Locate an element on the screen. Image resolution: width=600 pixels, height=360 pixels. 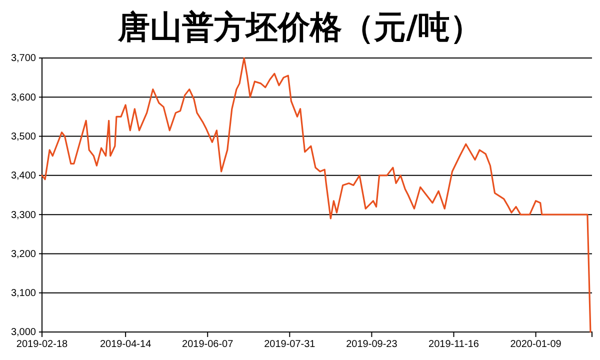
x-tick-label: 2019-04-14 is located at coordinates (126, 344).